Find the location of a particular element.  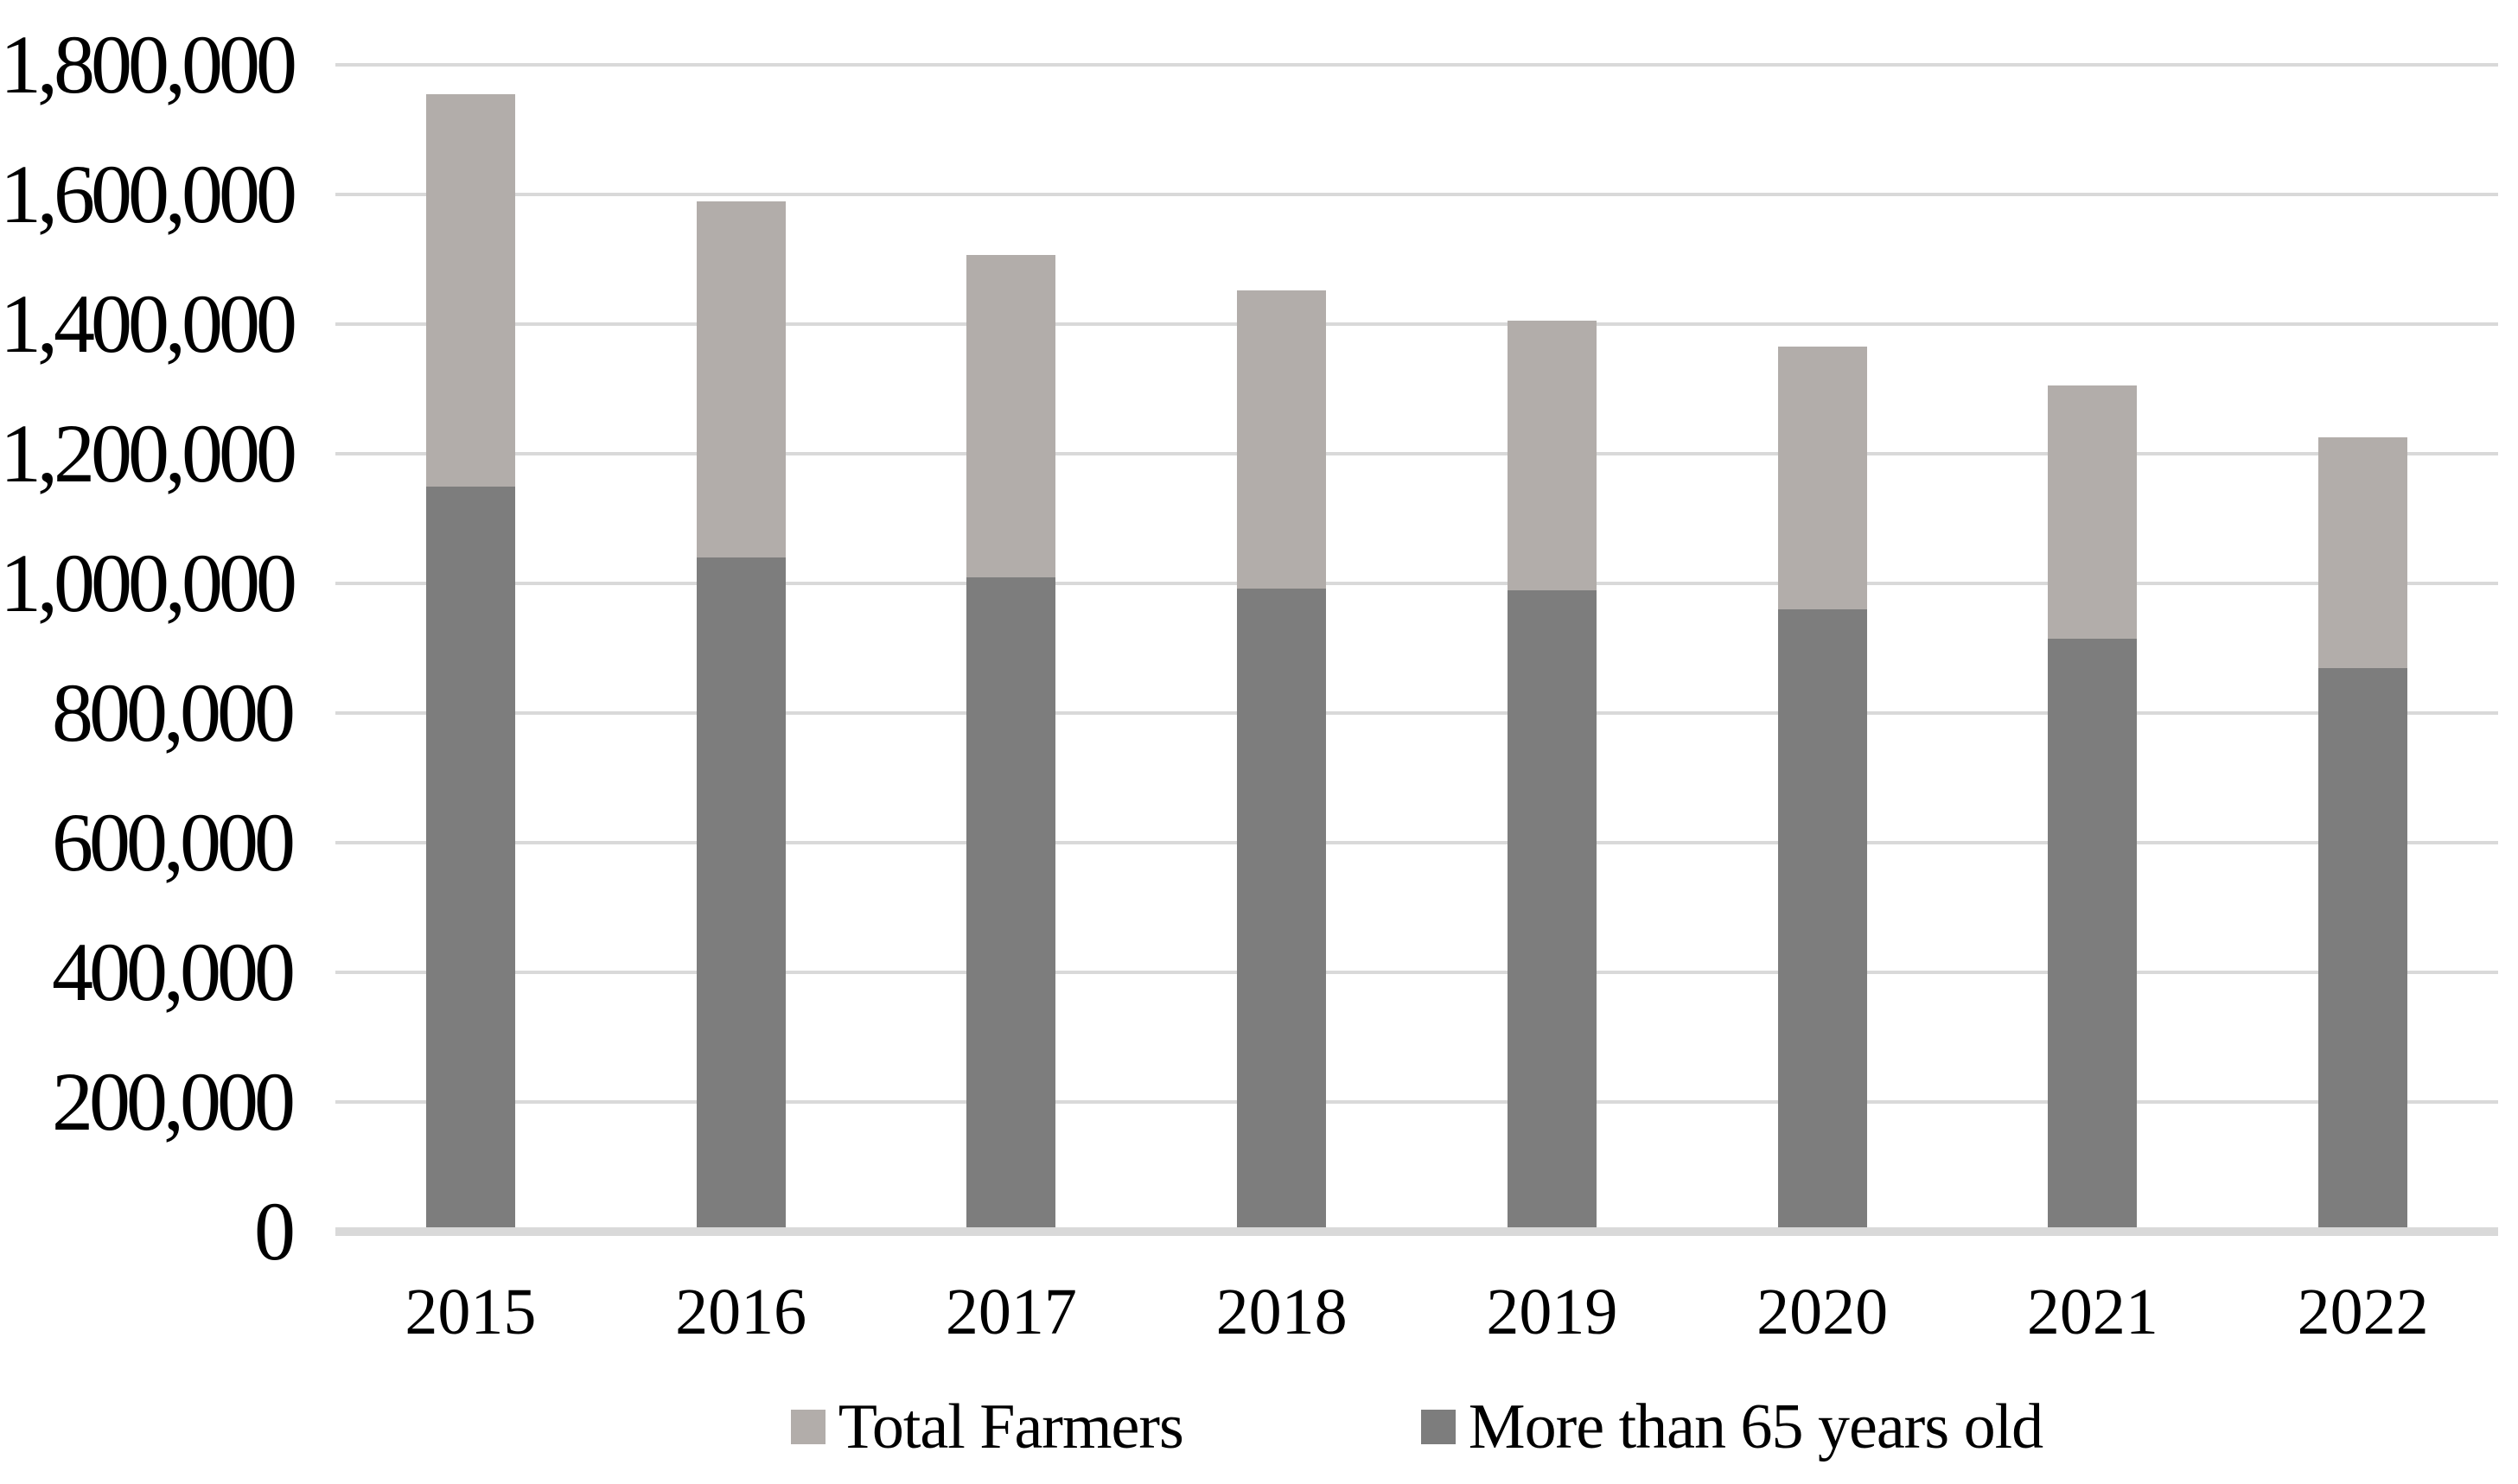

legend: Total Farmers More than 65 years old is located at coordinates (1416, 1427).